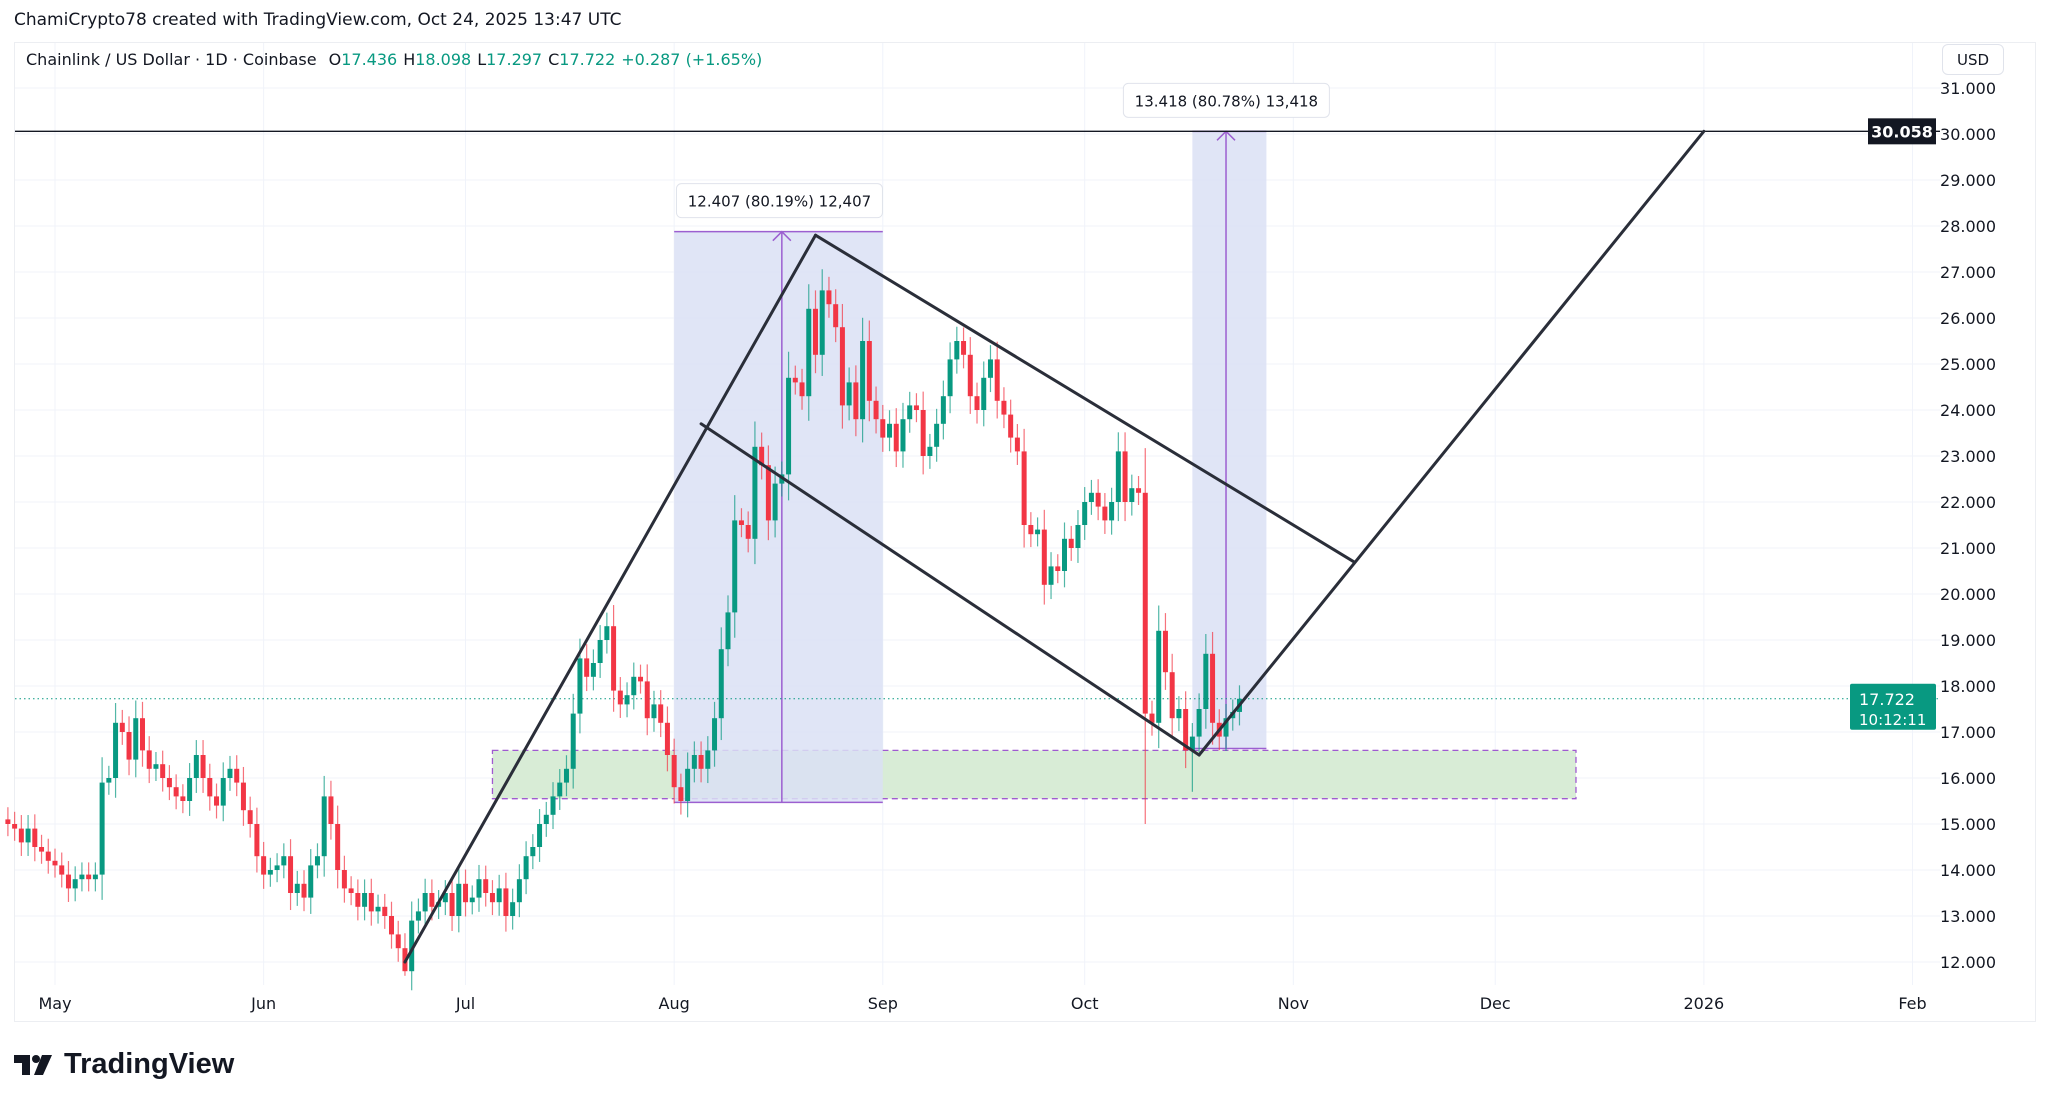 The height and width of the screenshot is (1109, 2048). I want to click on high-label: H, so click(409, 59).